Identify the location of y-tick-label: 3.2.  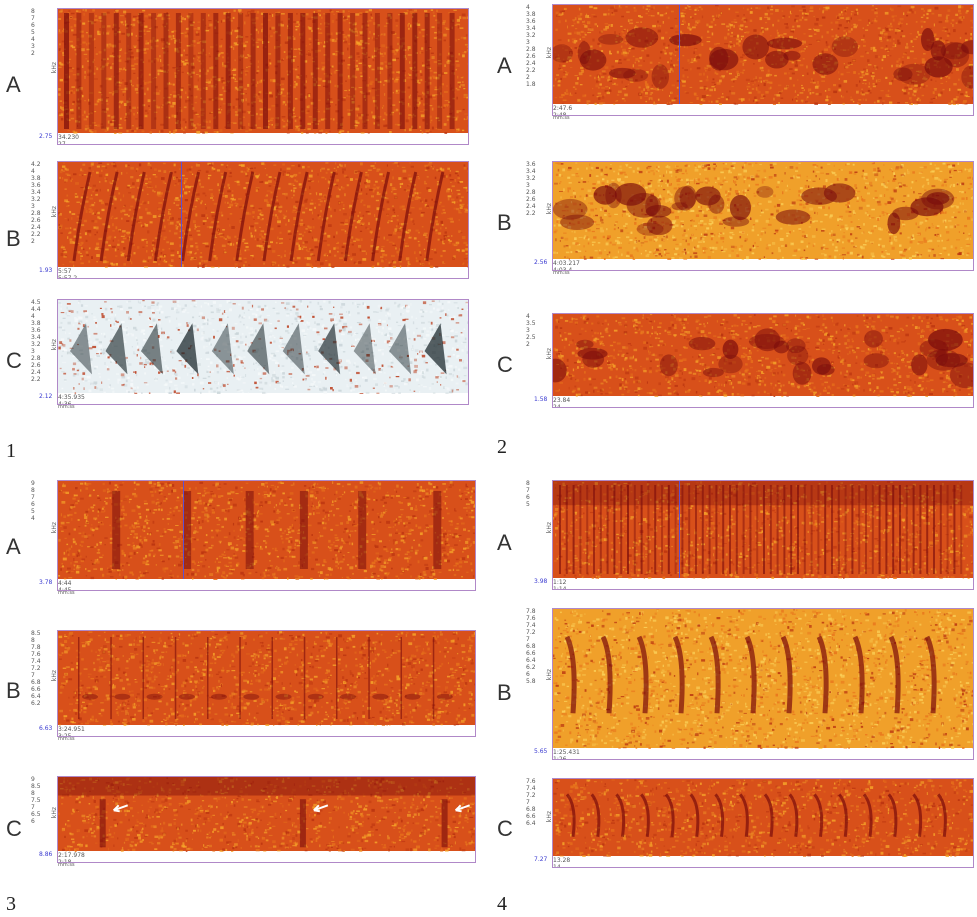
(36, 199).